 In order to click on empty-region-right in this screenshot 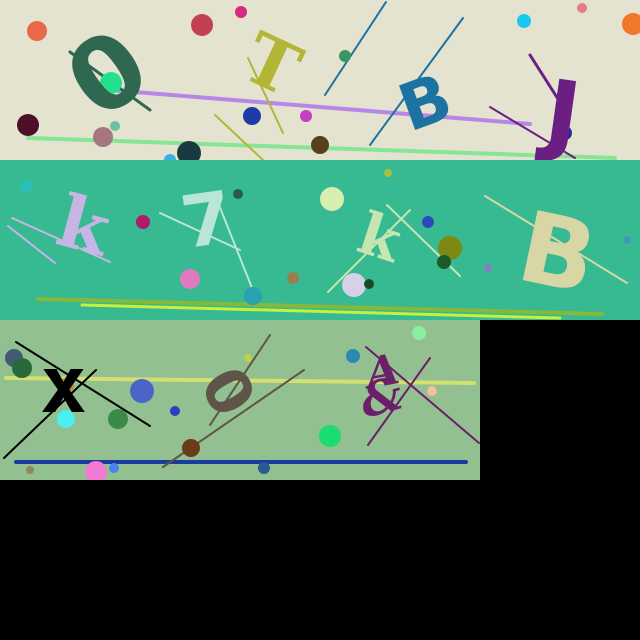, I will do `click(560, 400)`.